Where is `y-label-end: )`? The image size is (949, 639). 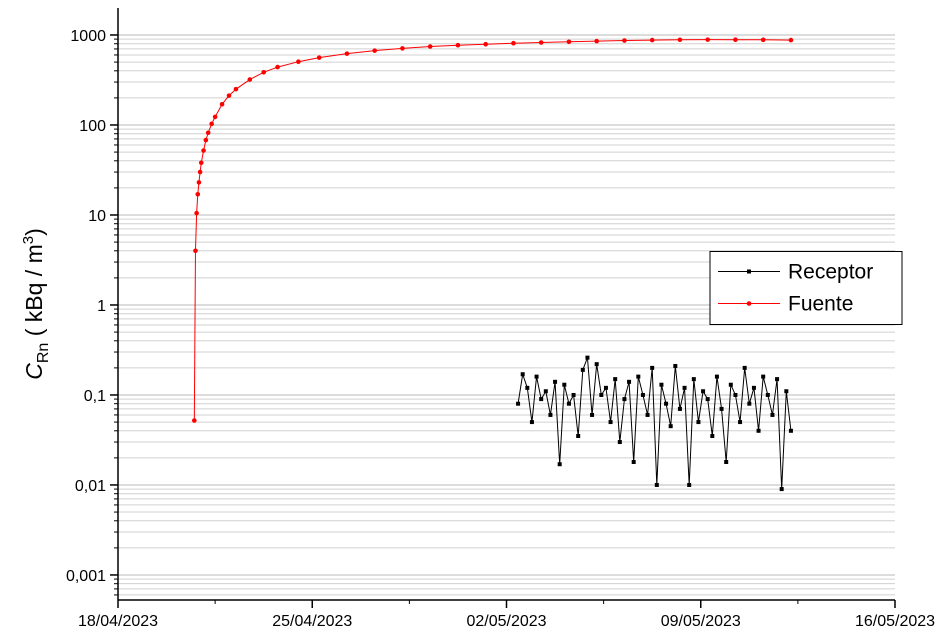
y-label-end: ) is located at coordinates (34, 232).